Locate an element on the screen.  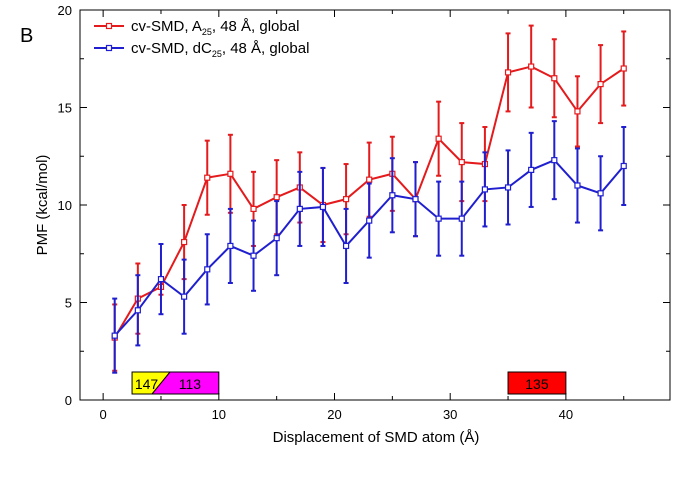
y-tick-label: 20 is located at coordinates (65, 10).